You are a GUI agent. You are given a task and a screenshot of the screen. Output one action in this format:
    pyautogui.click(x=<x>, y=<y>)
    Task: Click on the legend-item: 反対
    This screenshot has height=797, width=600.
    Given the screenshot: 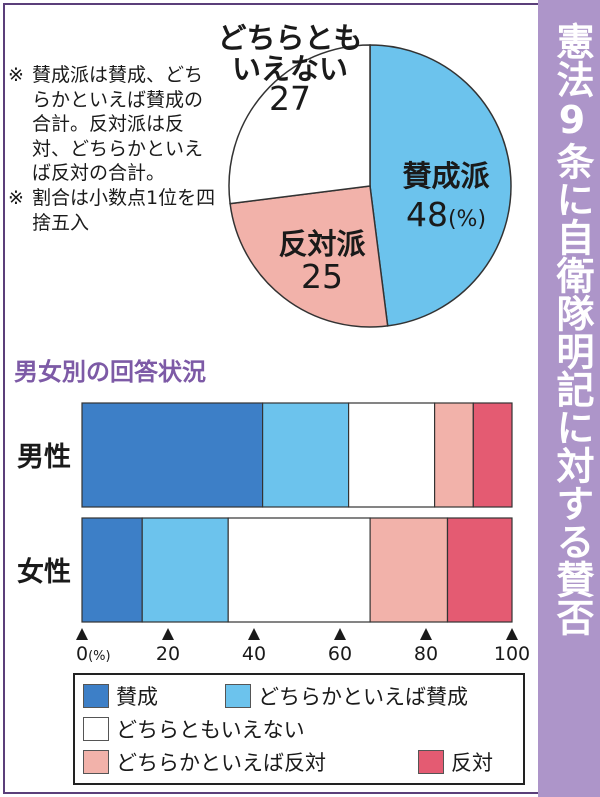 What is the action you would take?
    pyautogui.click(x=455, y=762)
    